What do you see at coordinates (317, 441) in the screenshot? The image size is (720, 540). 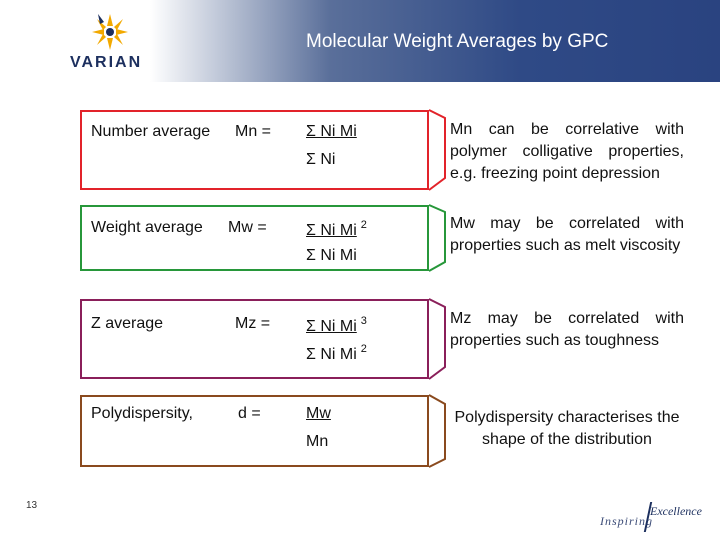 I see `denominator-polydispersity: Mn` at bounding box center [317, 441].